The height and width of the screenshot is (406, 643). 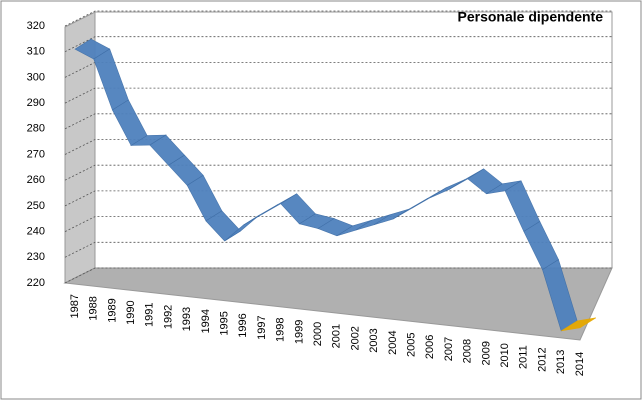 What do you see at coordinates (318, 334) in the screenshot?
I see `x-tick-label: 2000` at bounding box center [318, 334].